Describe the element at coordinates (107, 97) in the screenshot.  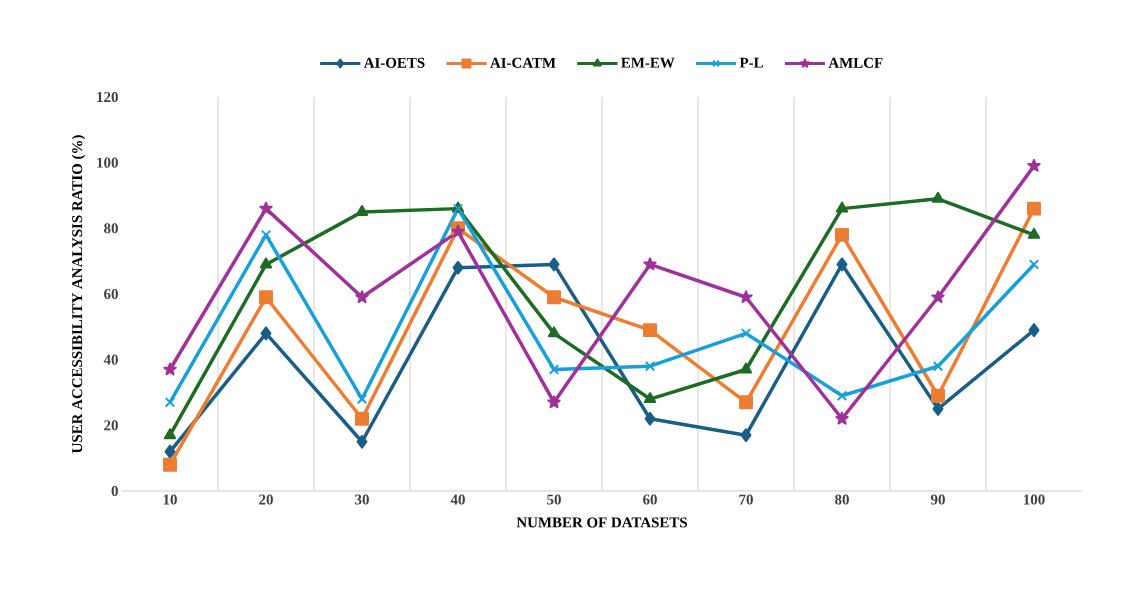
I see `y-tick-label: 120` at that location.